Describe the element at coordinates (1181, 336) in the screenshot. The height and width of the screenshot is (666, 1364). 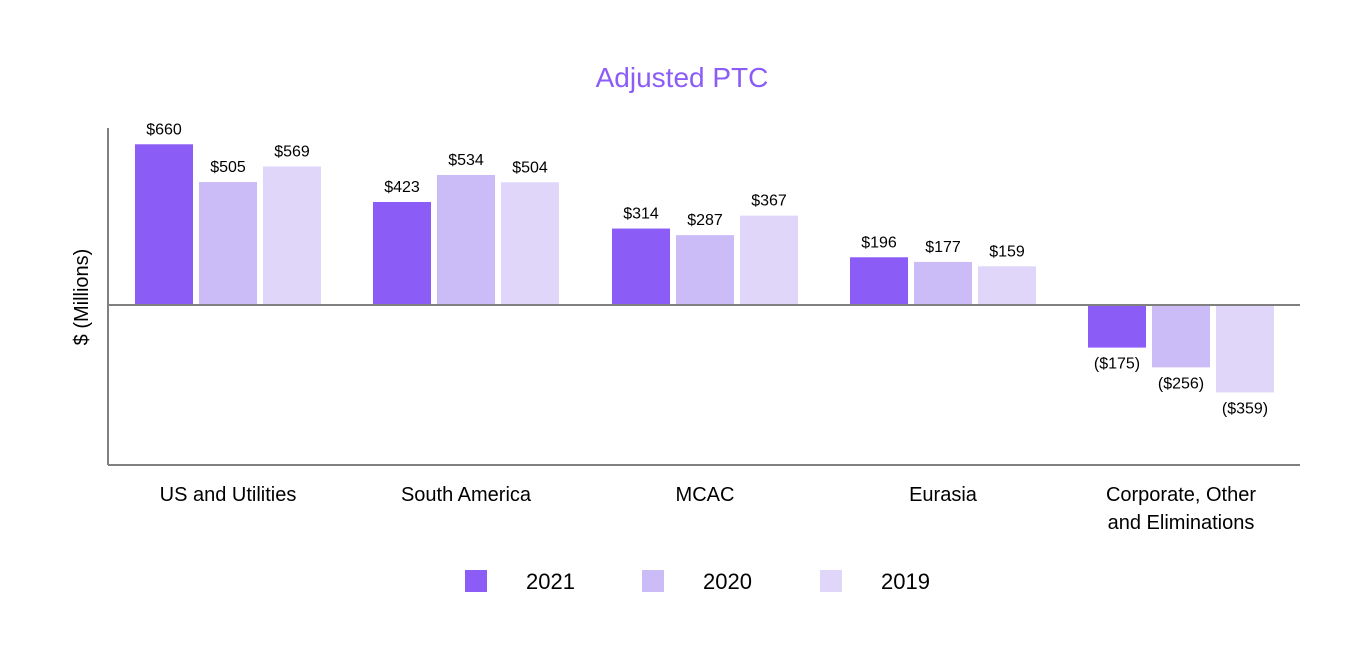
I see `bar-corporate-other-and-eliminations-2020` at that location.